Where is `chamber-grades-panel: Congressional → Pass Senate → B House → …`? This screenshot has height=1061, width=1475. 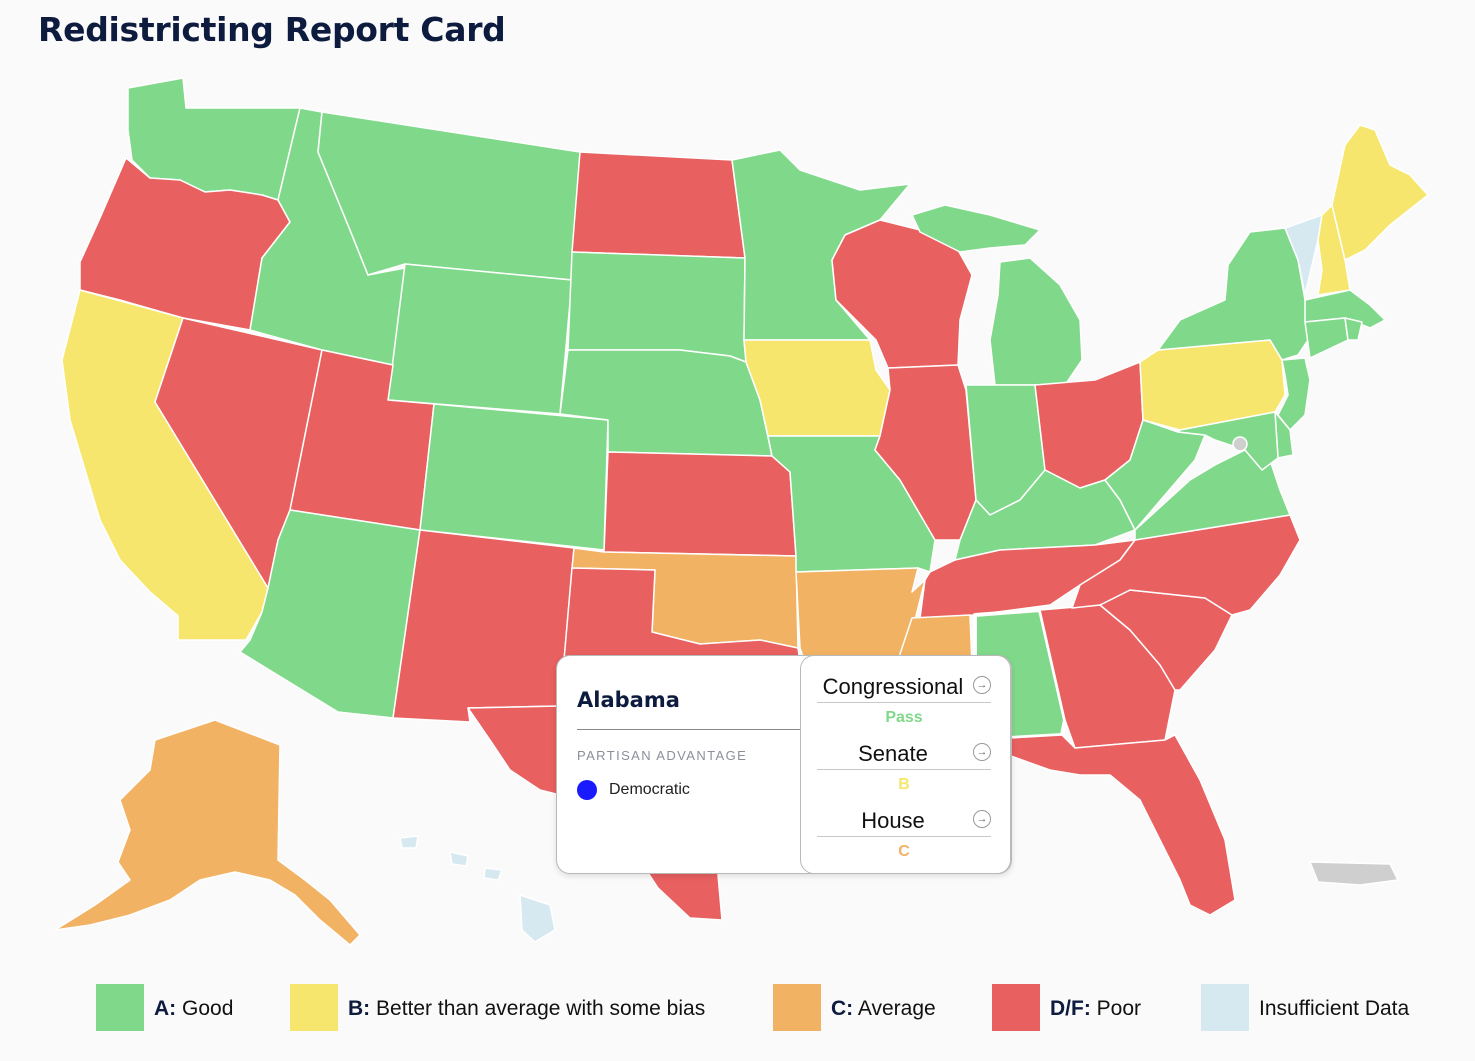 chamber-grades-panel: Congressional → Pass Senate → B House → … is located at coordinates (905, 764).